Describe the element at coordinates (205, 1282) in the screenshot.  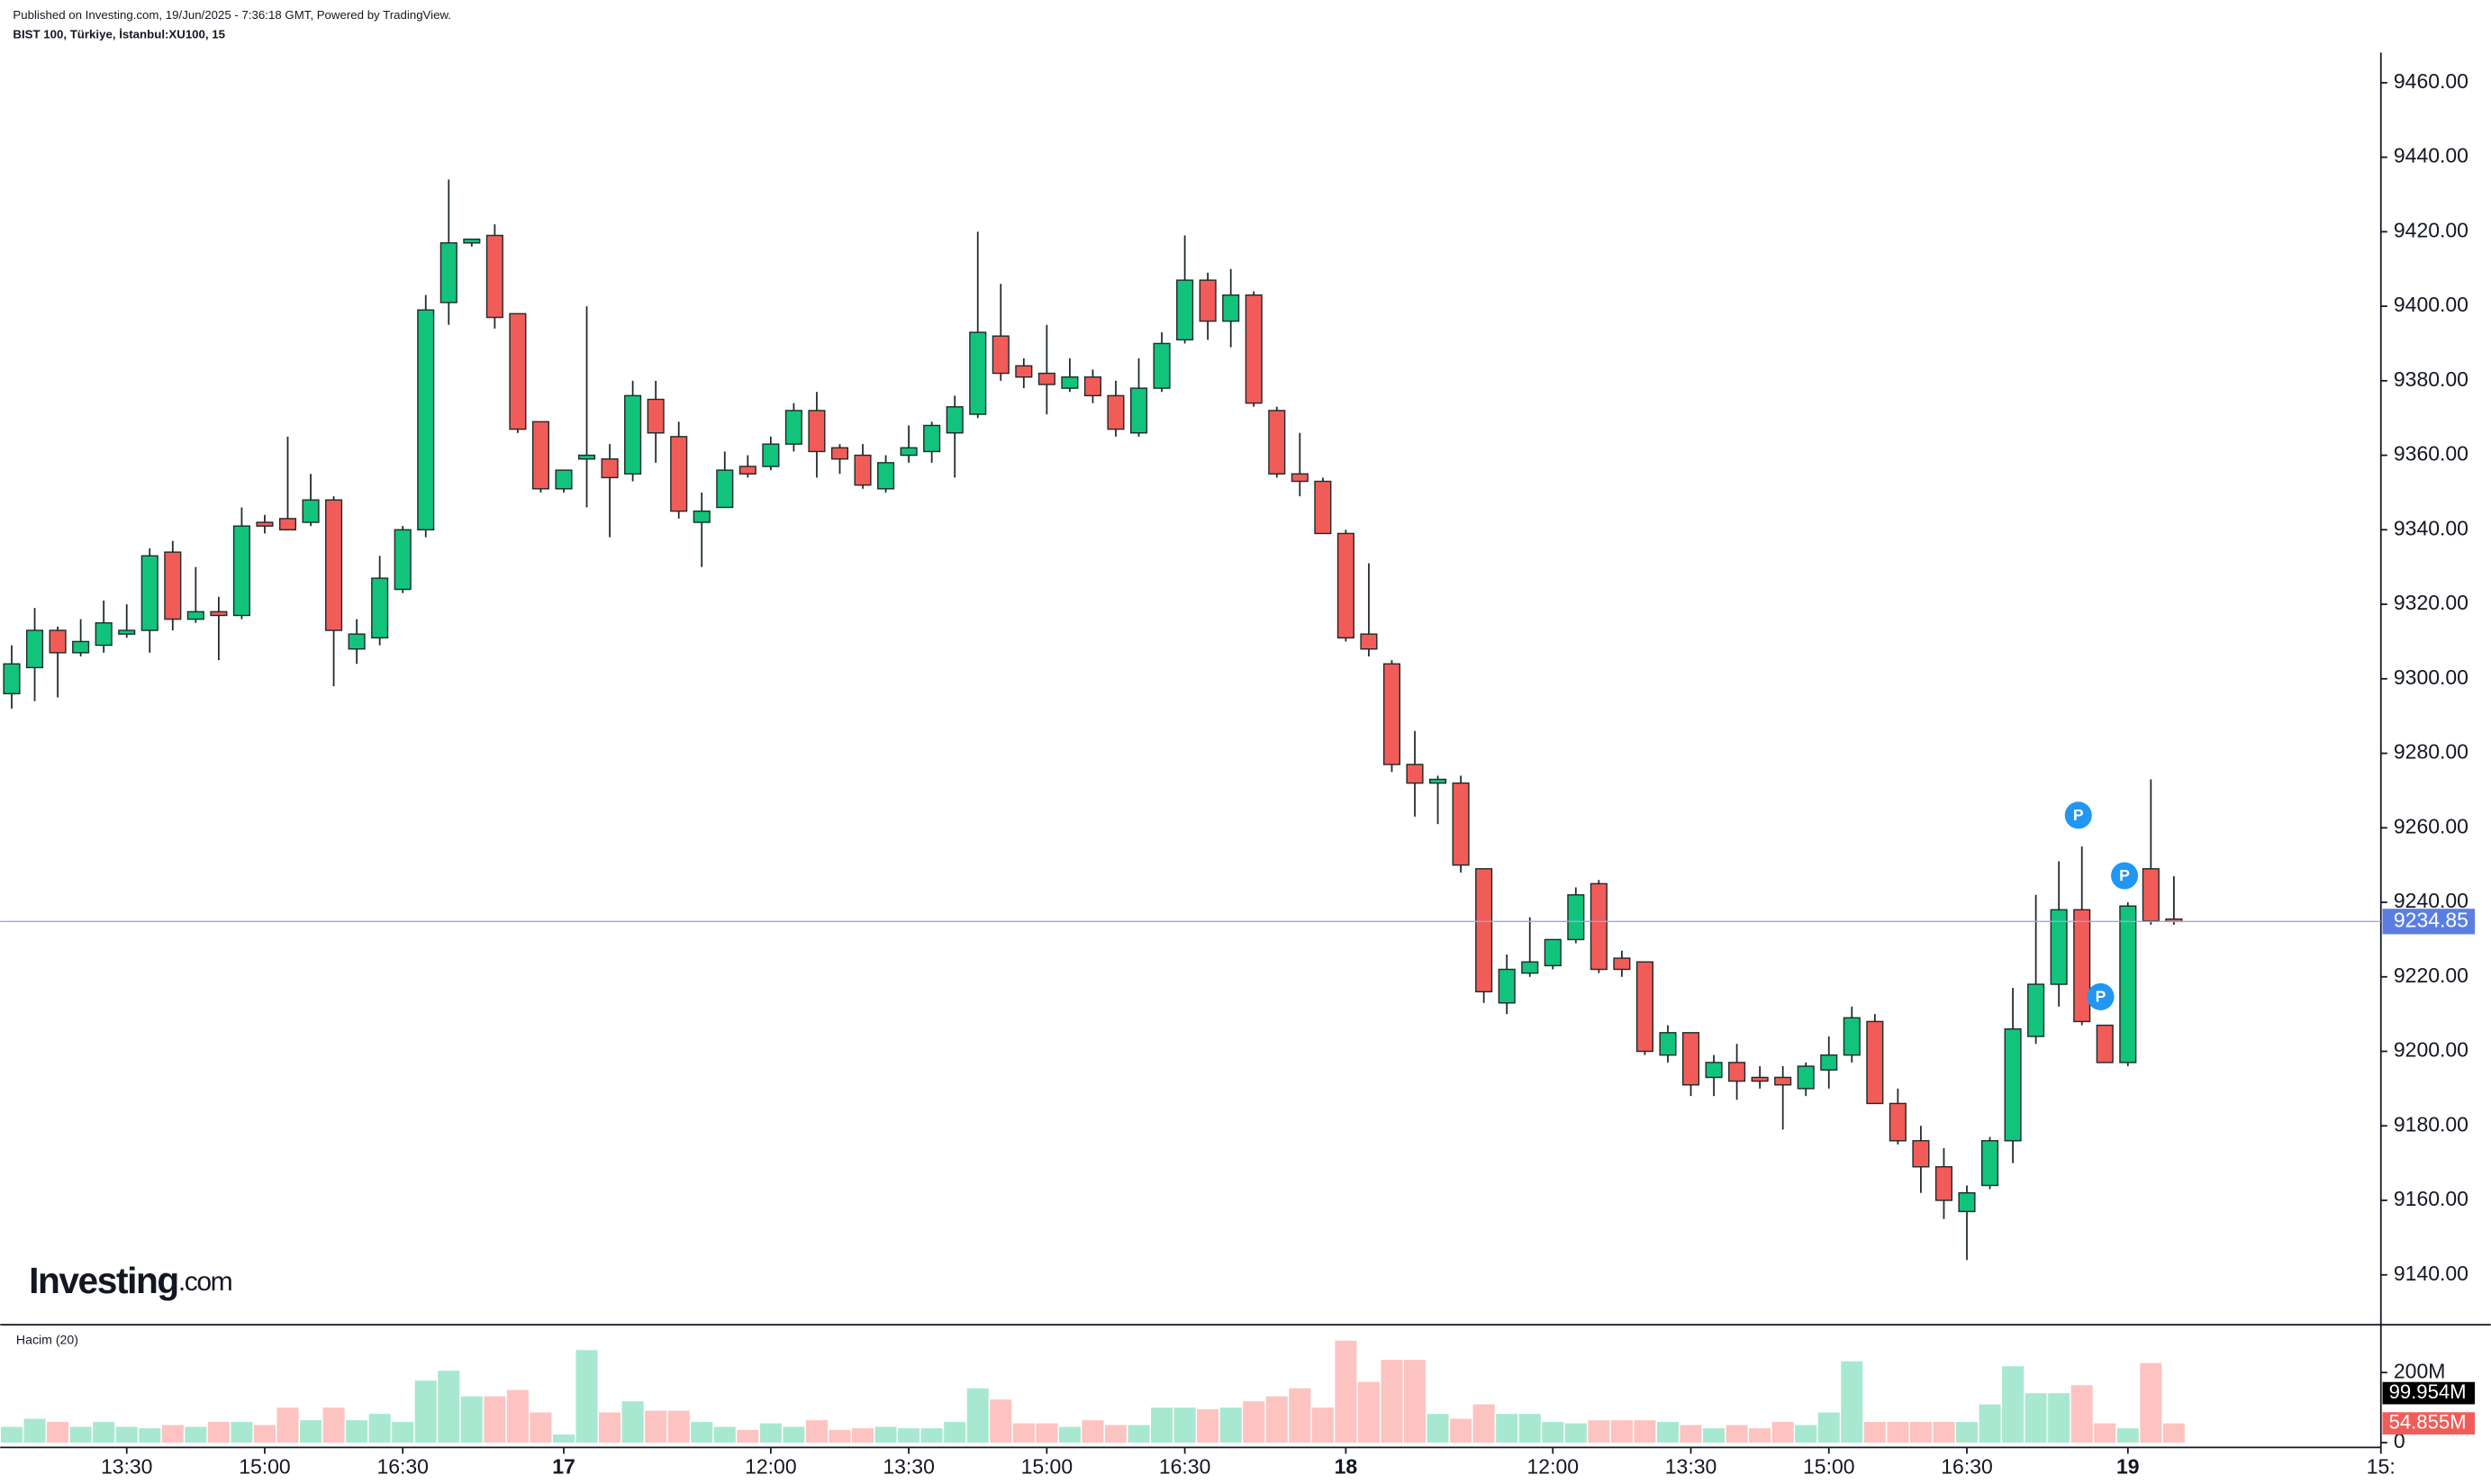
I see `logo-suffix: .com` at that location.